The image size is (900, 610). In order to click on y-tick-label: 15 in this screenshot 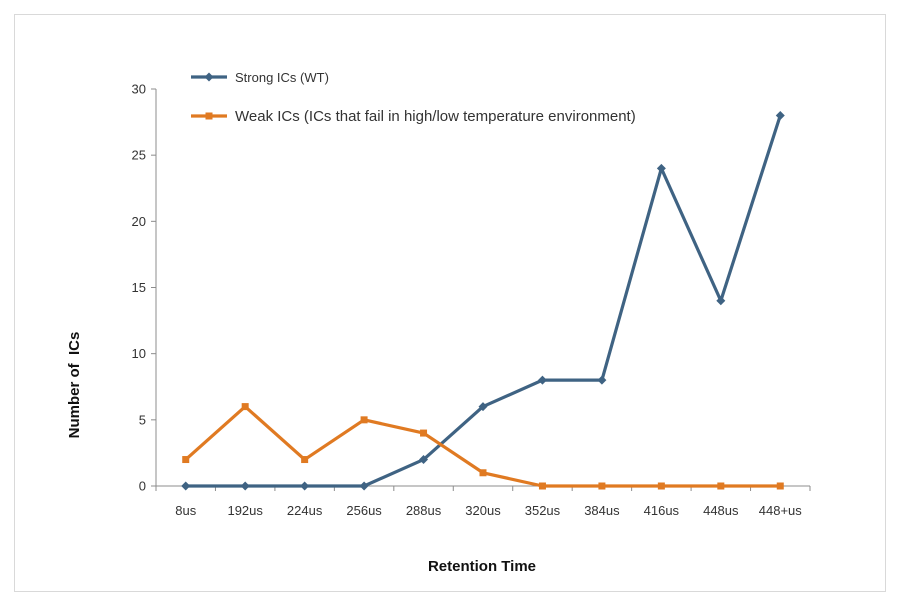, I will do `click(139, 287)`.